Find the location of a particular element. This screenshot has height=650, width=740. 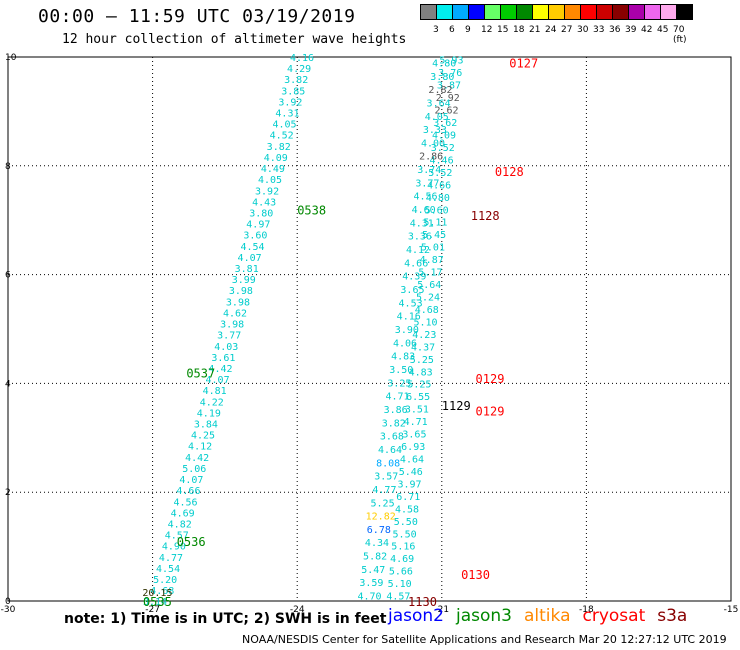

satellite-key: jason2 jason3 altika cryosat s3a is located at coordinates (543, 616).